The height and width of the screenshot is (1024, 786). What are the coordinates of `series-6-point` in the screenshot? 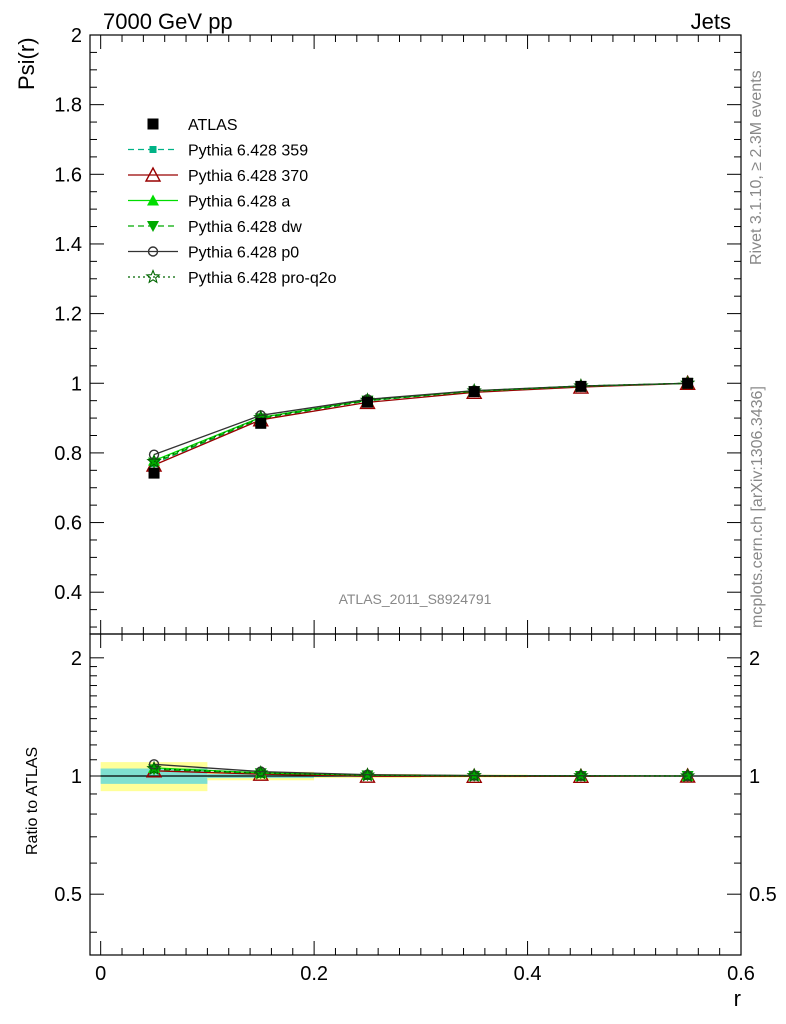 It's located at (154, 461).